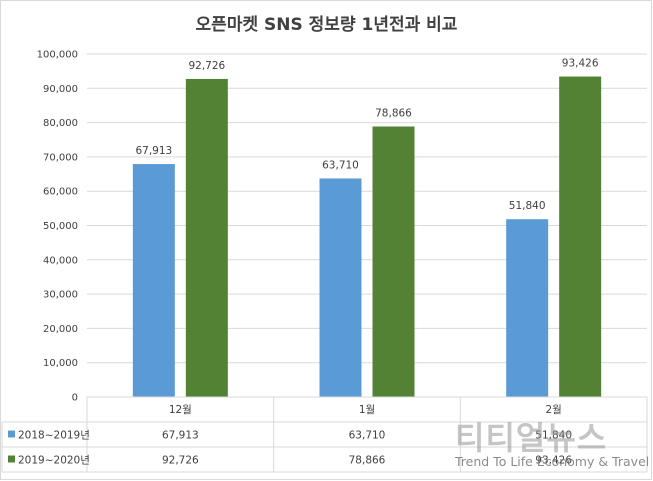  I want to click on chart-title: 오픈마켓 SNS 정보량 1년전과 비교, so click(326, 25).